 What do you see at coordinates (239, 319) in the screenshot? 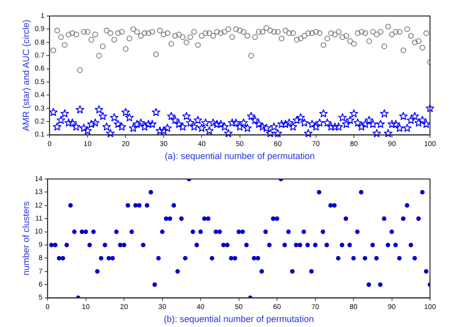
I see `x-axis-title: (b): sequential number of permutation` at bounding box center [239, 319].